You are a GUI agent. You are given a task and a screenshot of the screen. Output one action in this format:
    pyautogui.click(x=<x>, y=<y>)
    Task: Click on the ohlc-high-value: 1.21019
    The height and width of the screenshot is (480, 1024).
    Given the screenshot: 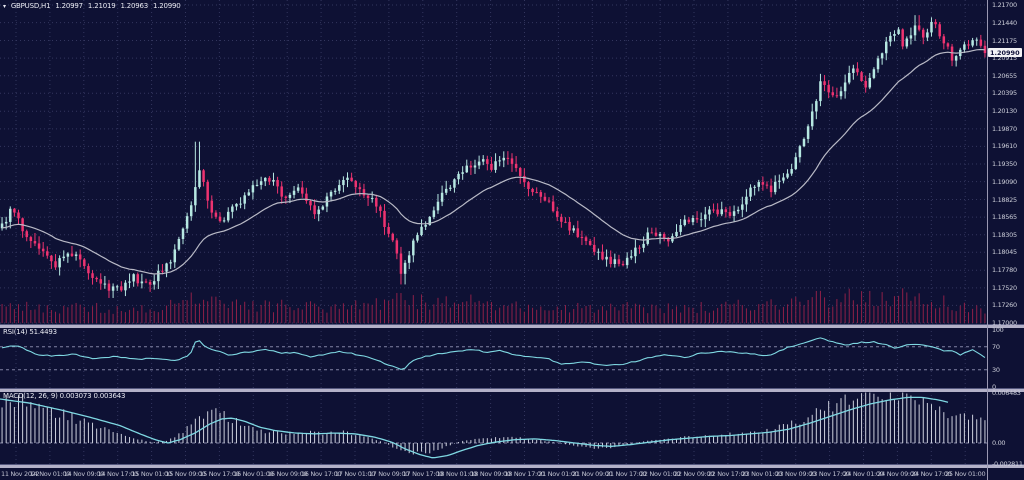 What is the action you would take?
    pyautogui.click(x=101, y=6)
    